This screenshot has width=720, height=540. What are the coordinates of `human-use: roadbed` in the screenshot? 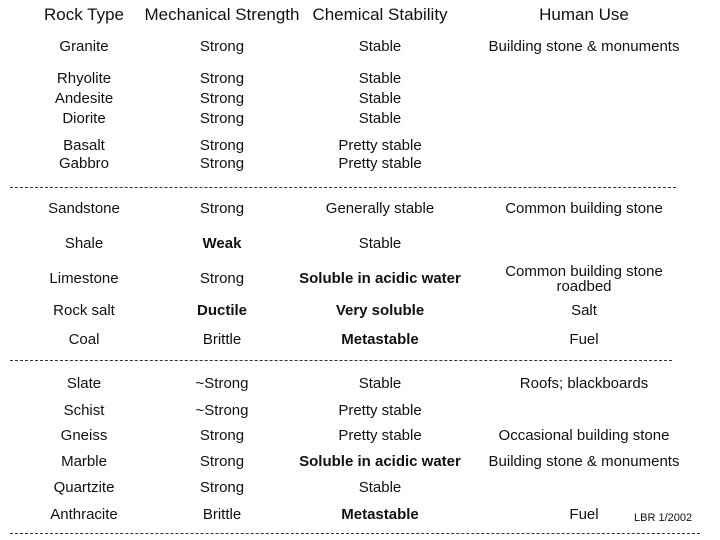 It's located at (584, 286).